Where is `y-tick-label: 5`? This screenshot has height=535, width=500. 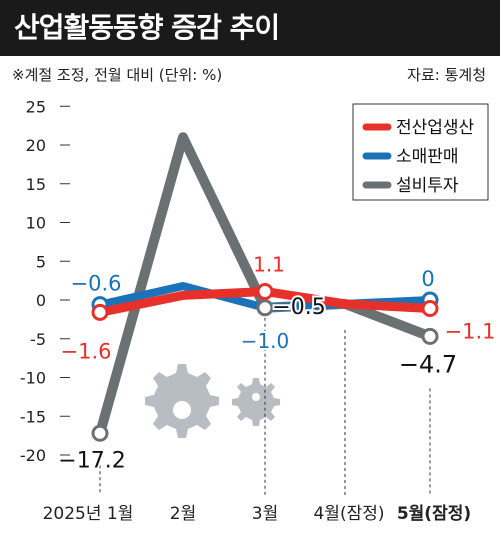 y-tick-label: 5 is located at coordinates (41, 261).